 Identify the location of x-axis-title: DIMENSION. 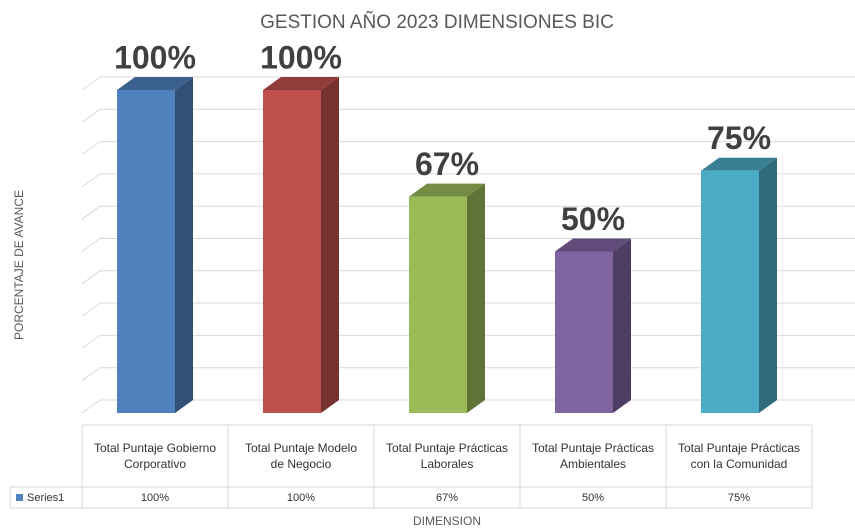
(447, 521).